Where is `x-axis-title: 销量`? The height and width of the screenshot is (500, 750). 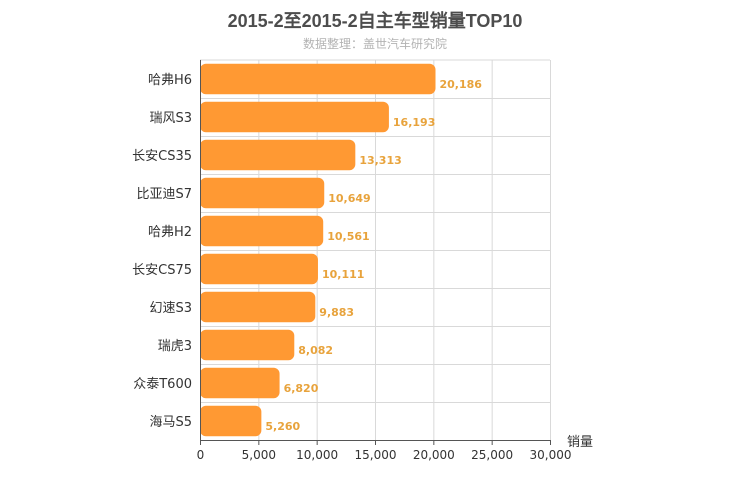 x-axis-title: 销量 is located at coordinates (580, 442).